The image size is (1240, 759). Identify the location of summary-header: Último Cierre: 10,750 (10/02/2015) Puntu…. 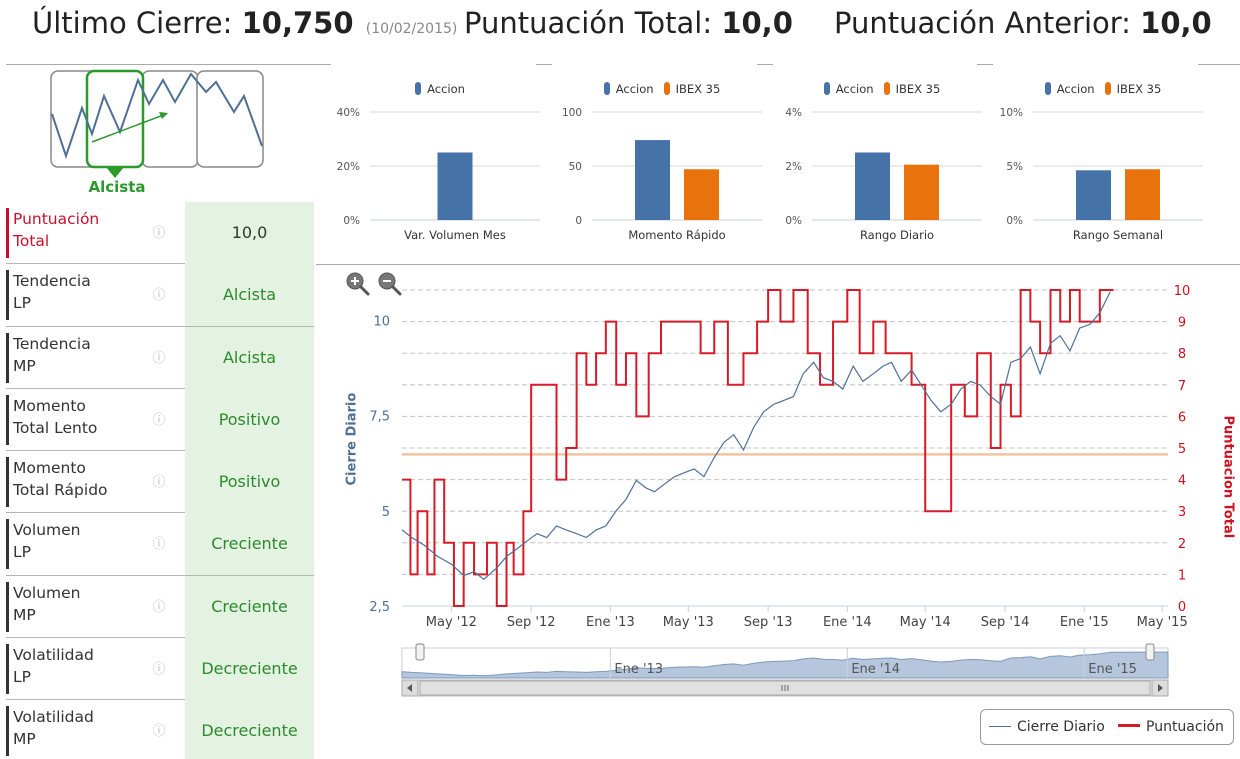
(620, 26).